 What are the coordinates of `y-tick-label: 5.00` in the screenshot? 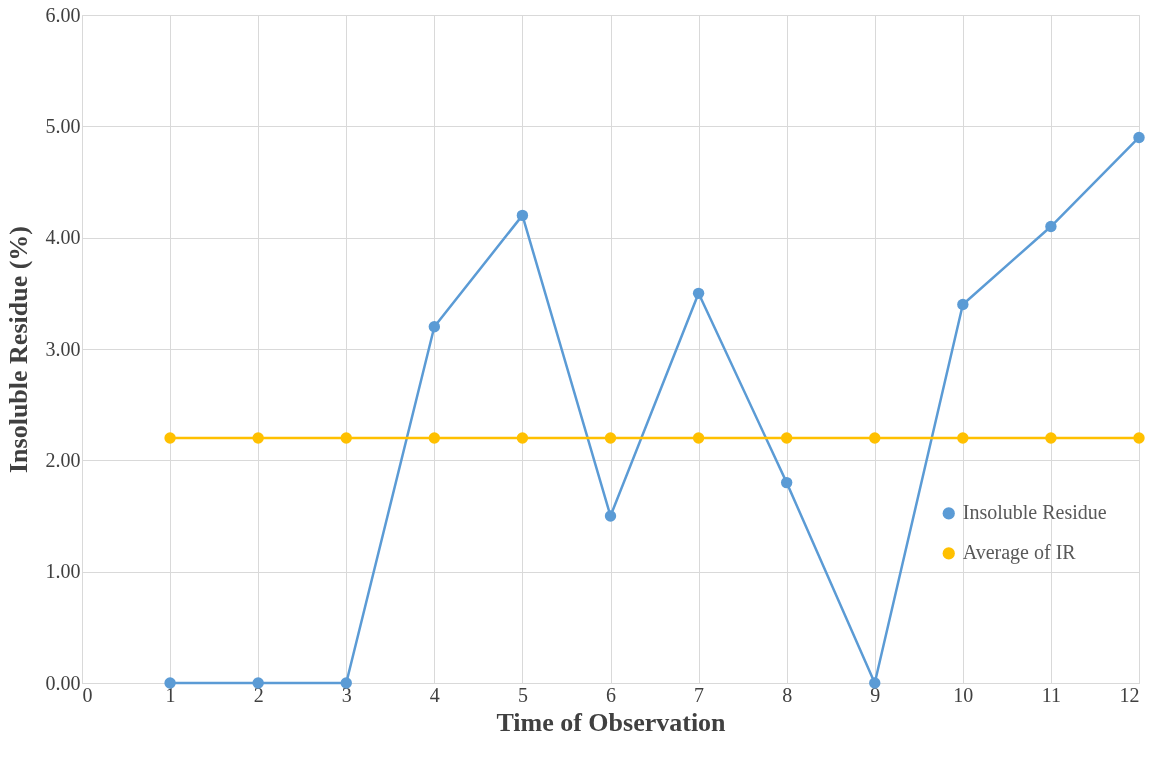 It's located at (63, 125).